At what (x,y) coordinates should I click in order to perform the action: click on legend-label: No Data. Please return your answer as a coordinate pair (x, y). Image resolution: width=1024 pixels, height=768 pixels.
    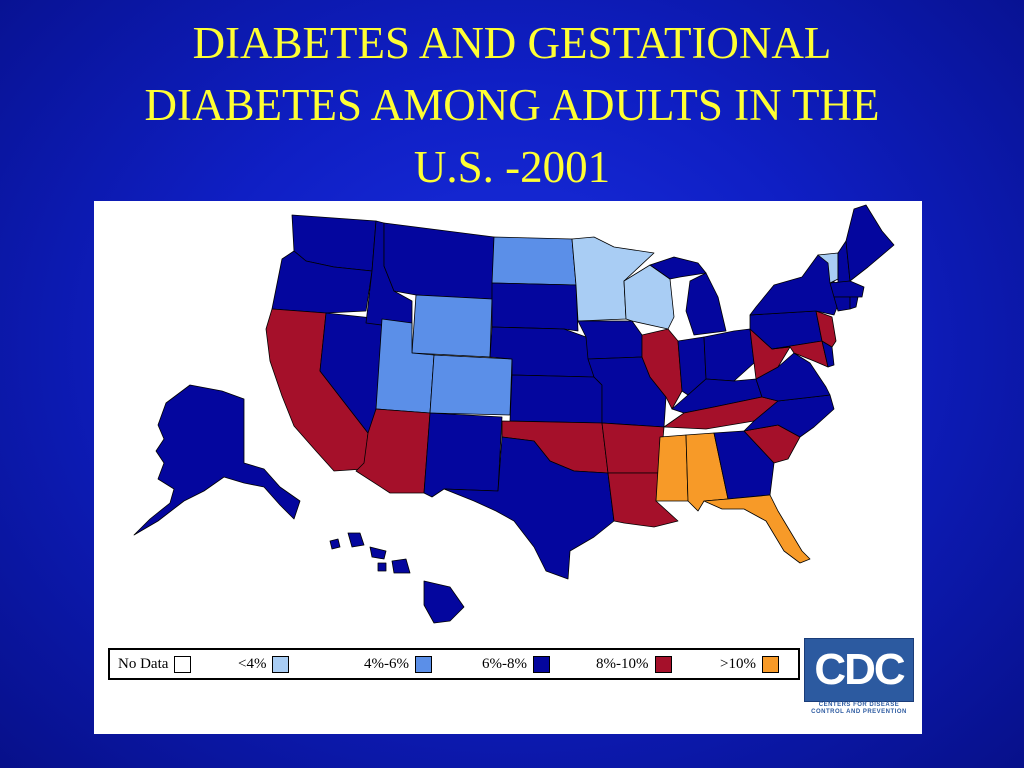
    Looking at the image, I should click on (143, 663).